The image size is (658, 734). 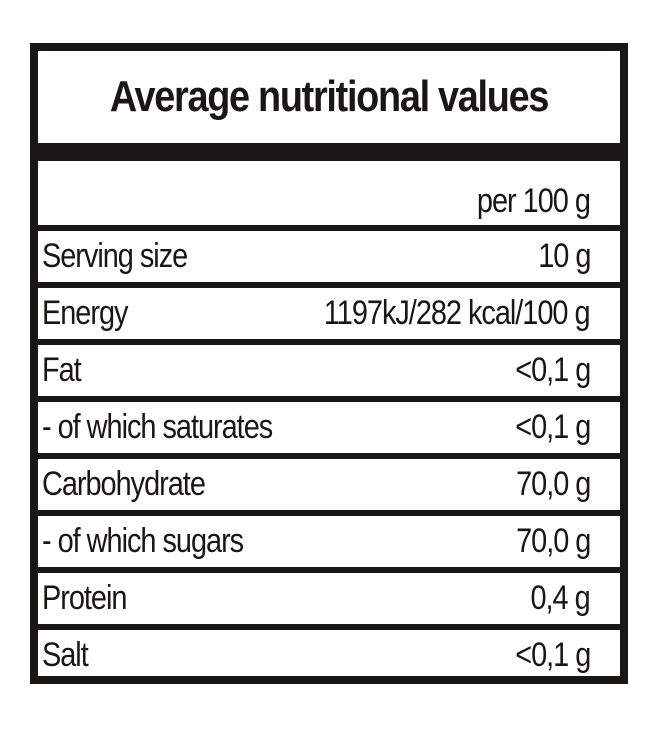 I want to click on row-sugars: - of which sugars 70,0 g, so click(x=329, y=538).